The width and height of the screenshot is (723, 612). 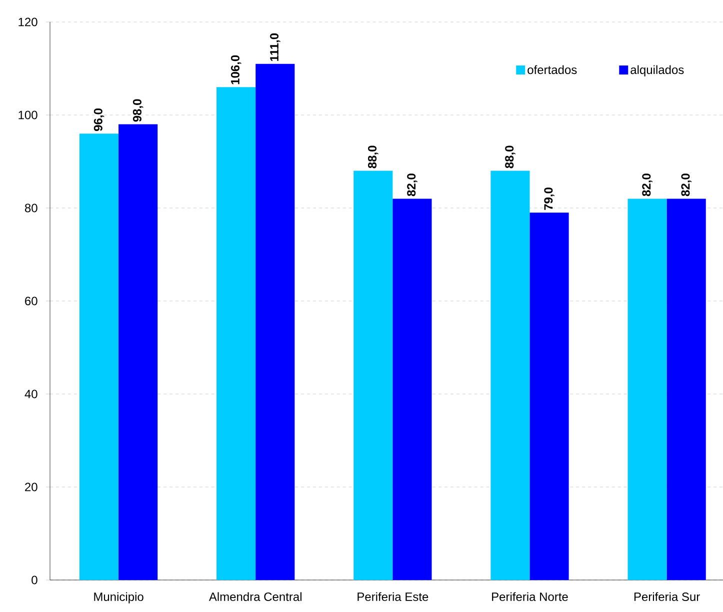 I want to click on data-label: 79,0, so click(x=549, y=199).